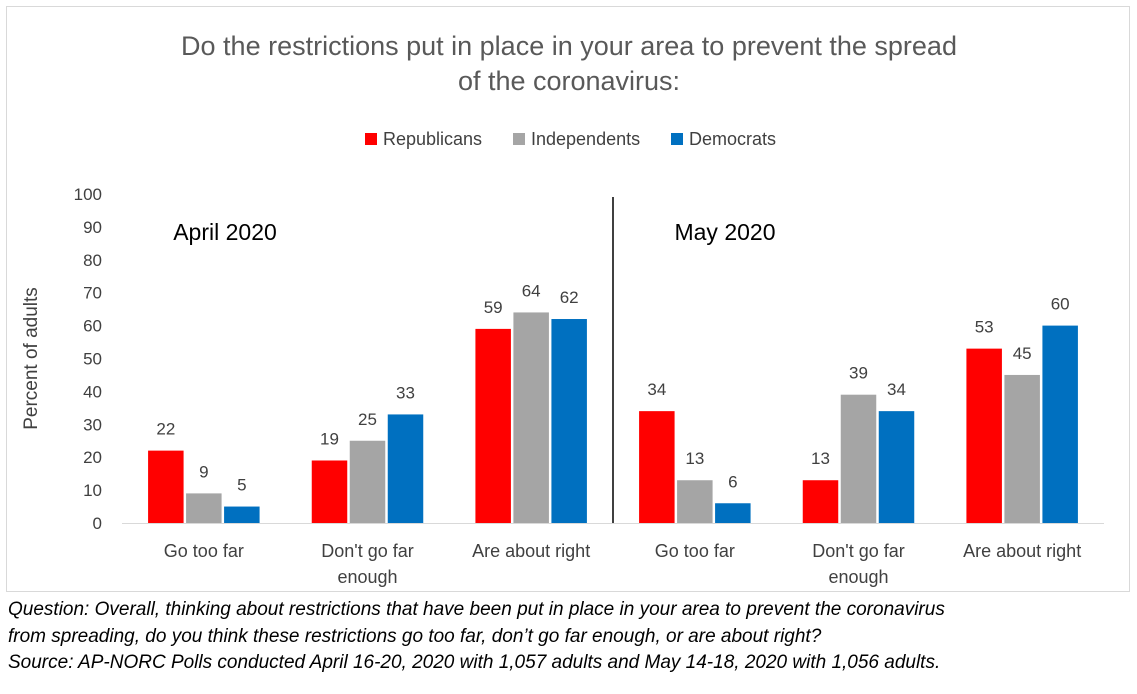 The width and height of the screenshot is (1137, 694). Describe the element at coordinates (732, 481) in the screenshot. I see `data-label: 6` at that location.